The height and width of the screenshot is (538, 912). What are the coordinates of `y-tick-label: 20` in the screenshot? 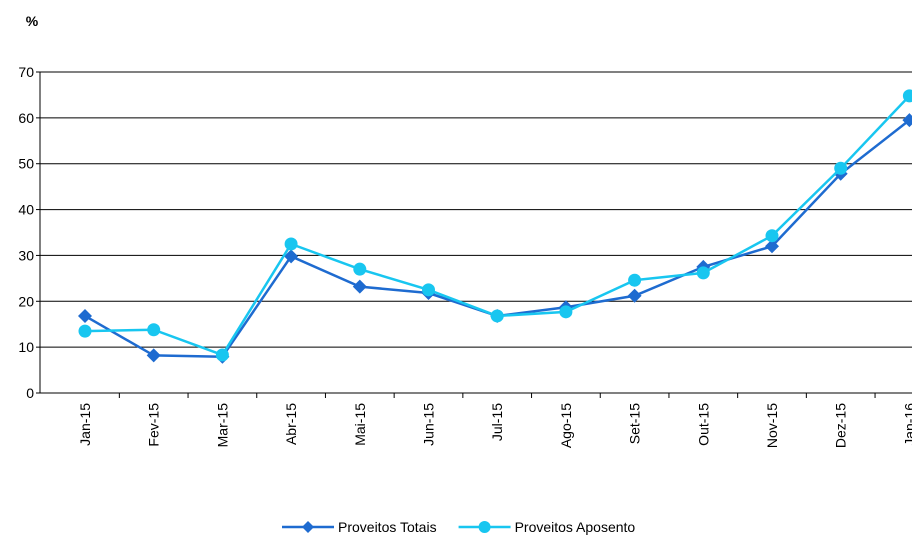 It's located at (26, 301).